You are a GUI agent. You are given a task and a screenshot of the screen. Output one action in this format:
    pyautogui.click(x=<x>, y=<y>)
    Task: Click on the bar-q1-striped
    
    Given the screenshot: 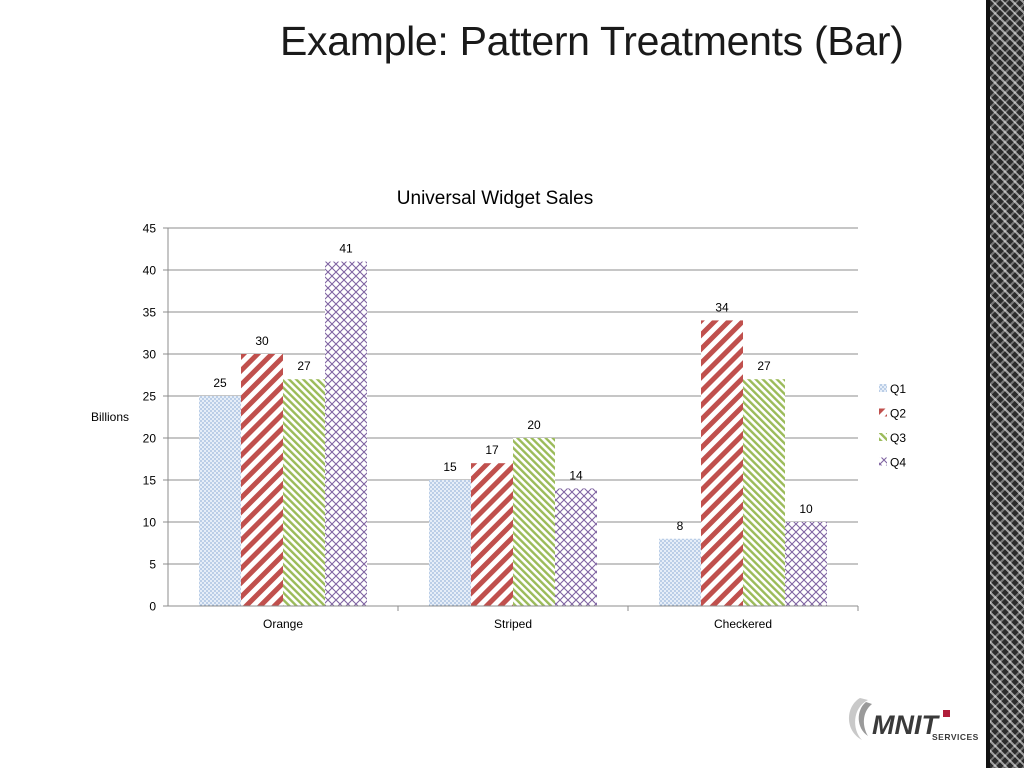 What is the action you would take?
    pyautogui.click(x=450, y=543)
    